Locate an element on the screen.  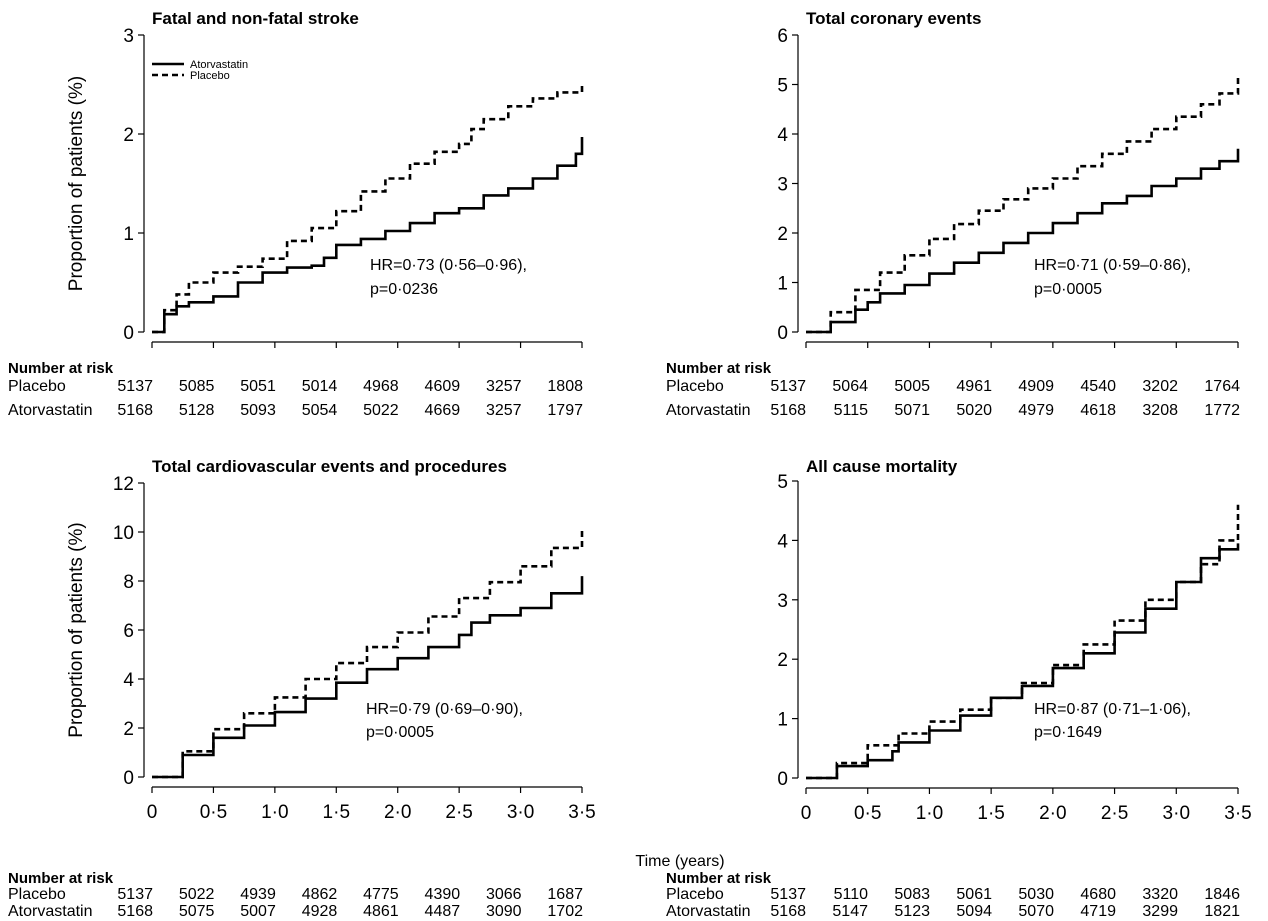
risk-number: 5075 is located at coordinates (197, 911).